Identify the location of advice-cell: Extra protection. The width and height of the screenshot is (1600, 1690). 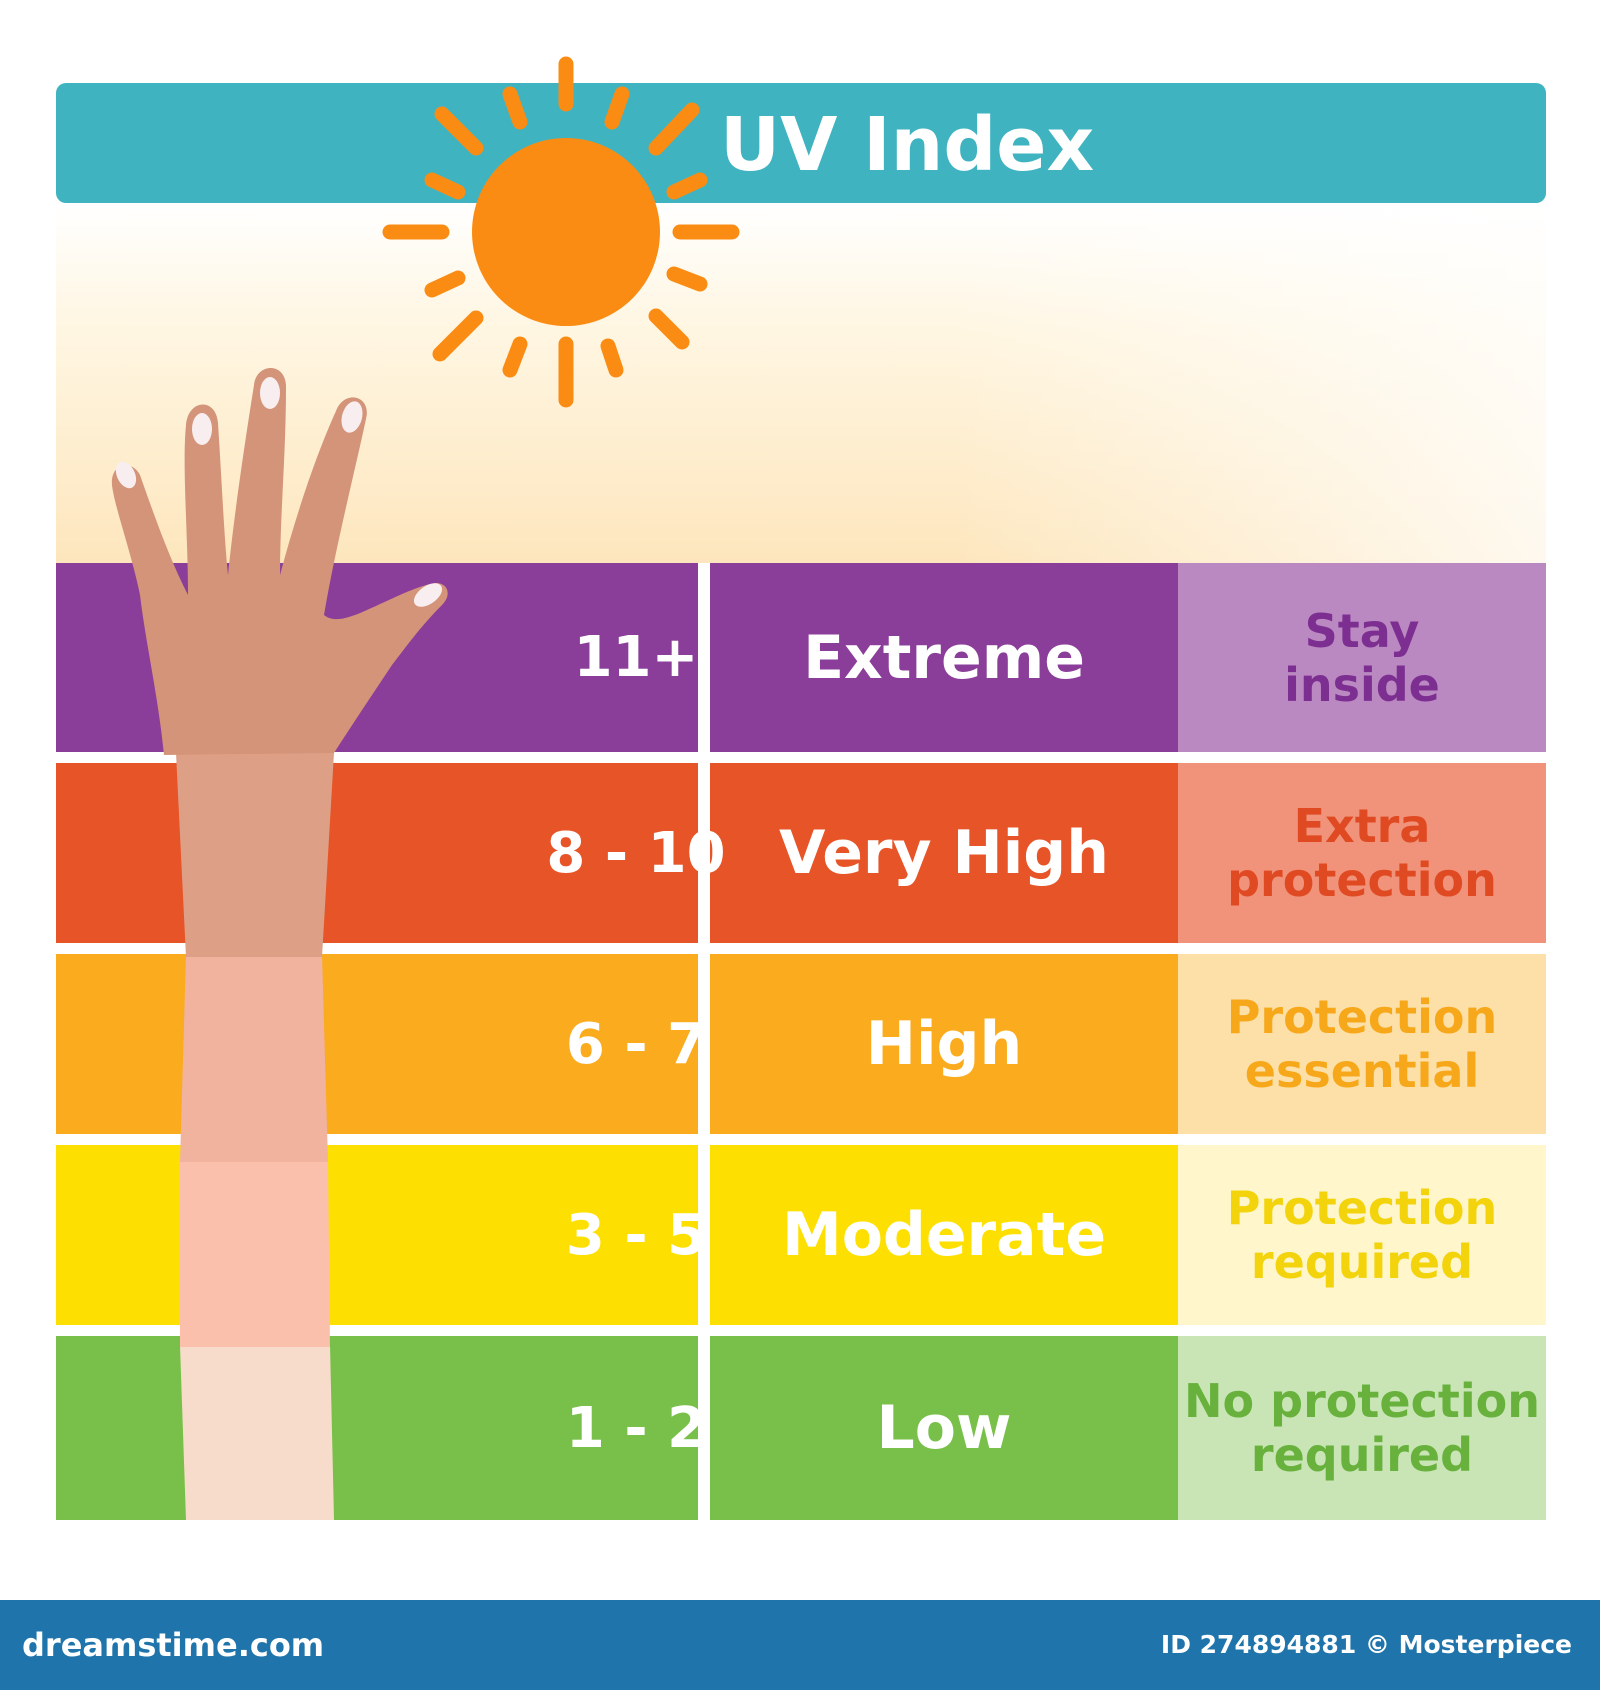
(1362, 853).